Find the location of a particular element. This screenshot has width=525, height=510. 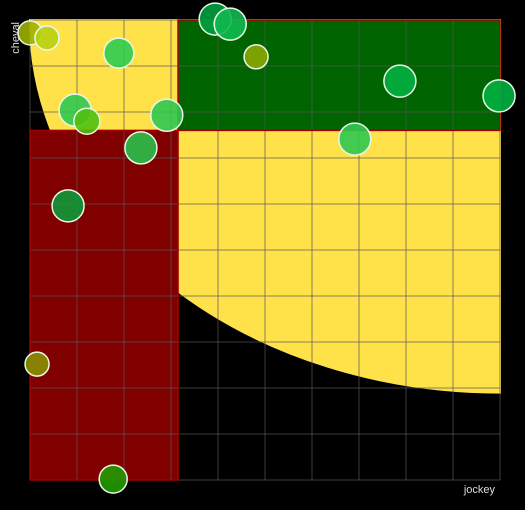

region-border is located at coordinates (339, 75).